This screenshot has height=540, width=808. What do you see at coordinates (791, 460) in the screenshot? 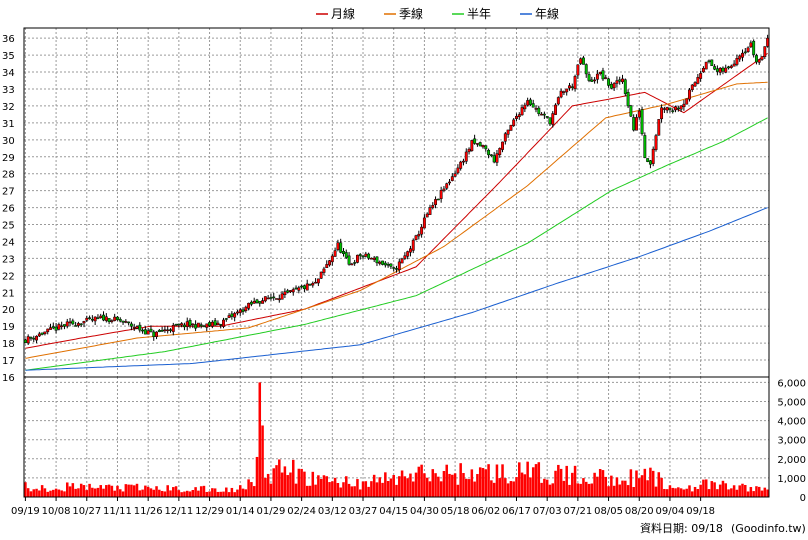
I see `volume-tick-2: 2,000` at bounding box center [791, 460].